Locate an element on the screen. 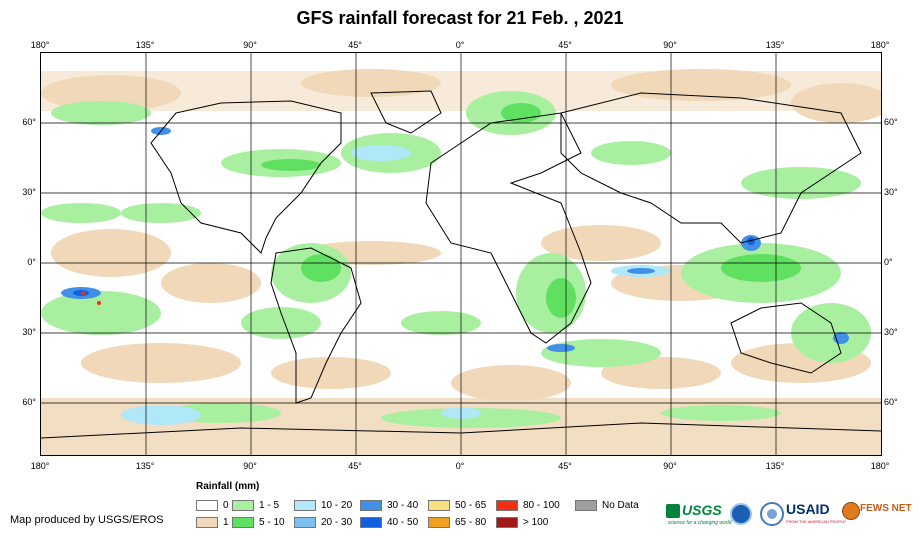  usaid-tagline: FROM THE AMERICAN PEOPLE is located at coordinates (816, 521).